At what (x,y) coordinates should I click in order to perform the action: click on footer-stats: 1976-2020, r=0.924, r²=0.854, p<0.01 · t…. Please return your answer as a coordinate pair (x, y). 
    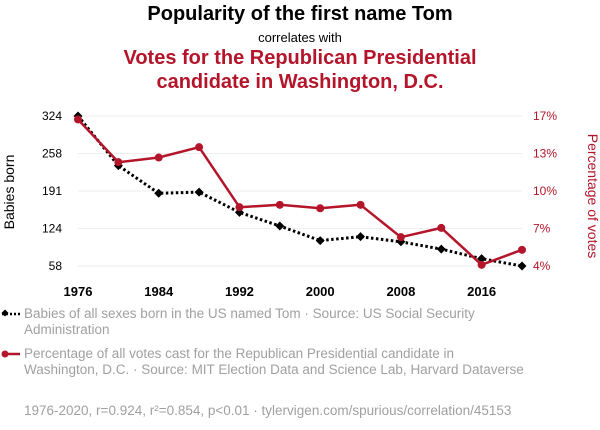
    Looking at the image, I should click on (268, 410).